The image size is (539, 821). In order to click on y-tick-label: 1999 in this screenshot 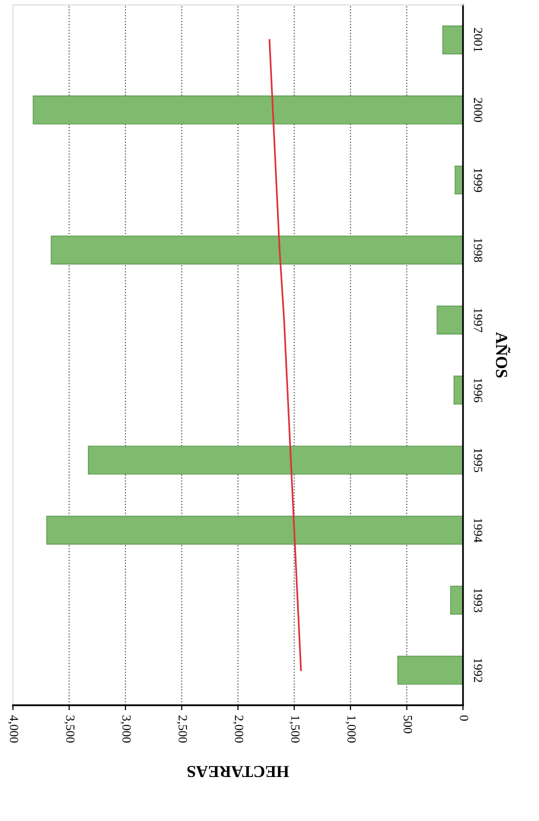, I will do `click(478, 180)`.